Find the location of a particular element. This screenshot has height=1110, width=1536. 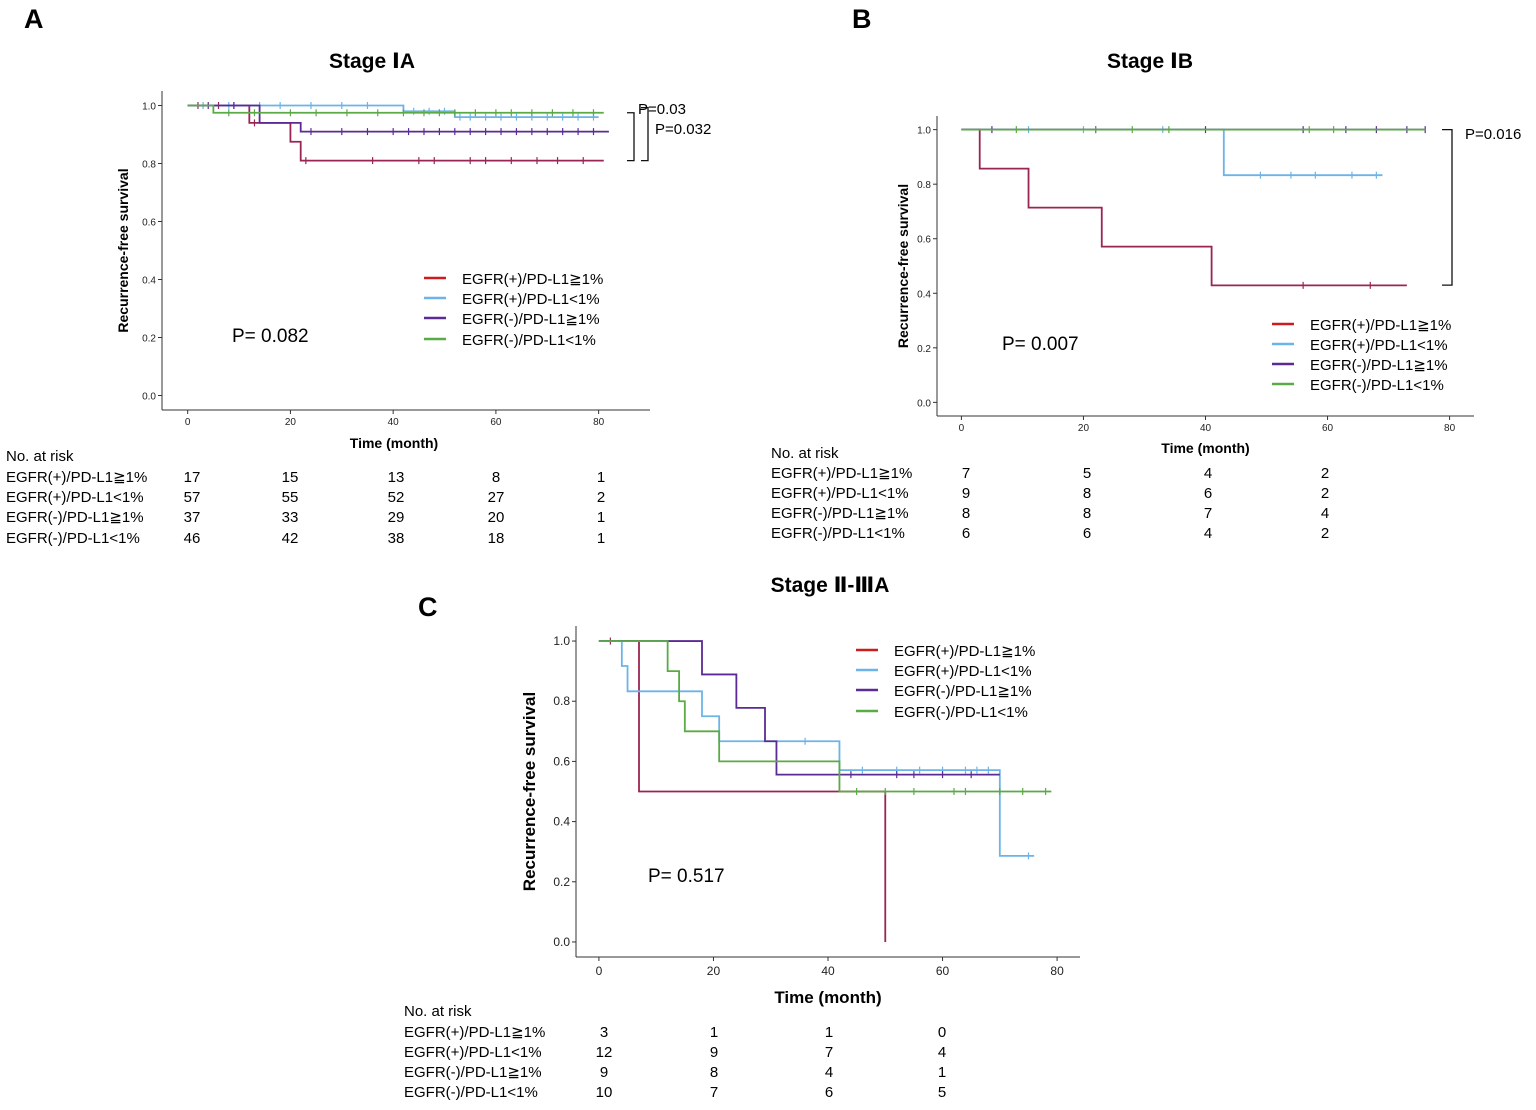

panel-b-p-value: P= 0.007 is located at coordinates (1040, 344).